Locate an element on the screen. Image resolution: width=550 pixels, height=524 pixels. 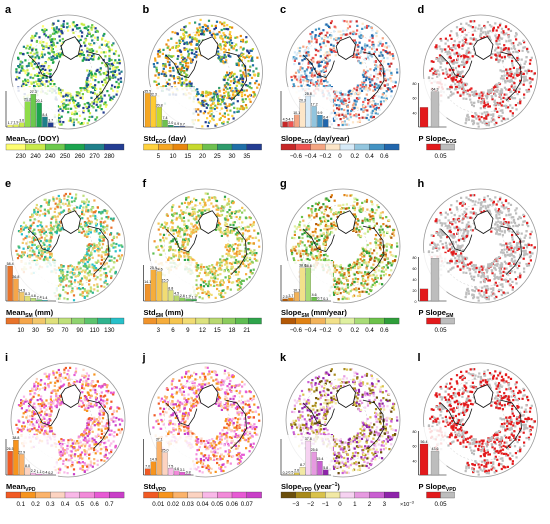
colorbar-tick-label: 0.4 is located at coordinates (369, 156).